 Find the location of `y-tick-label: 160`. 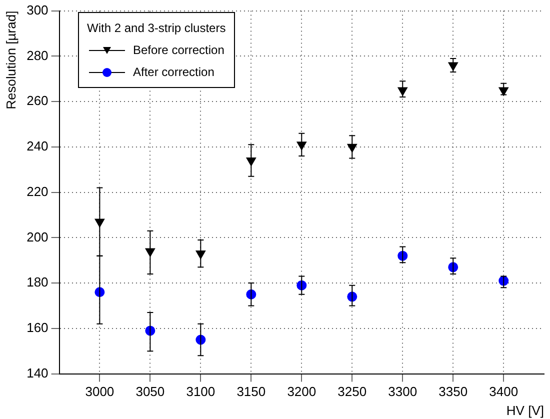

y-tick-label: 160 is located at coordinates (37, 328).